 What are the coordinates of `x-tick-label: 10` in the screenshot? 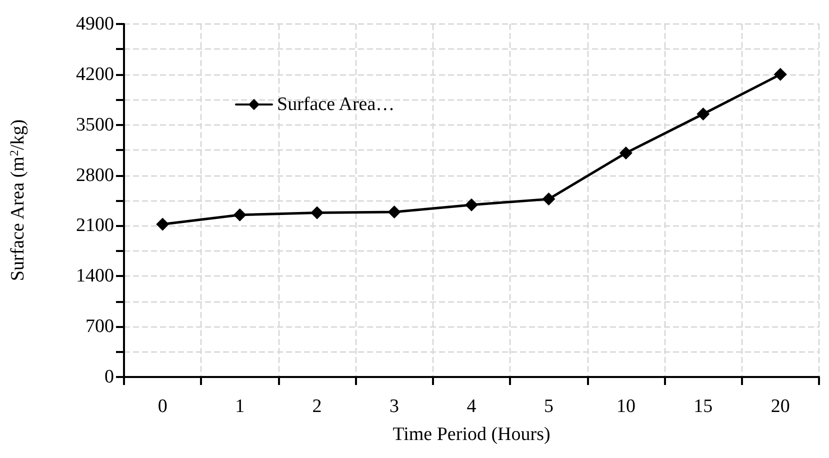 It's located at (626, 406).